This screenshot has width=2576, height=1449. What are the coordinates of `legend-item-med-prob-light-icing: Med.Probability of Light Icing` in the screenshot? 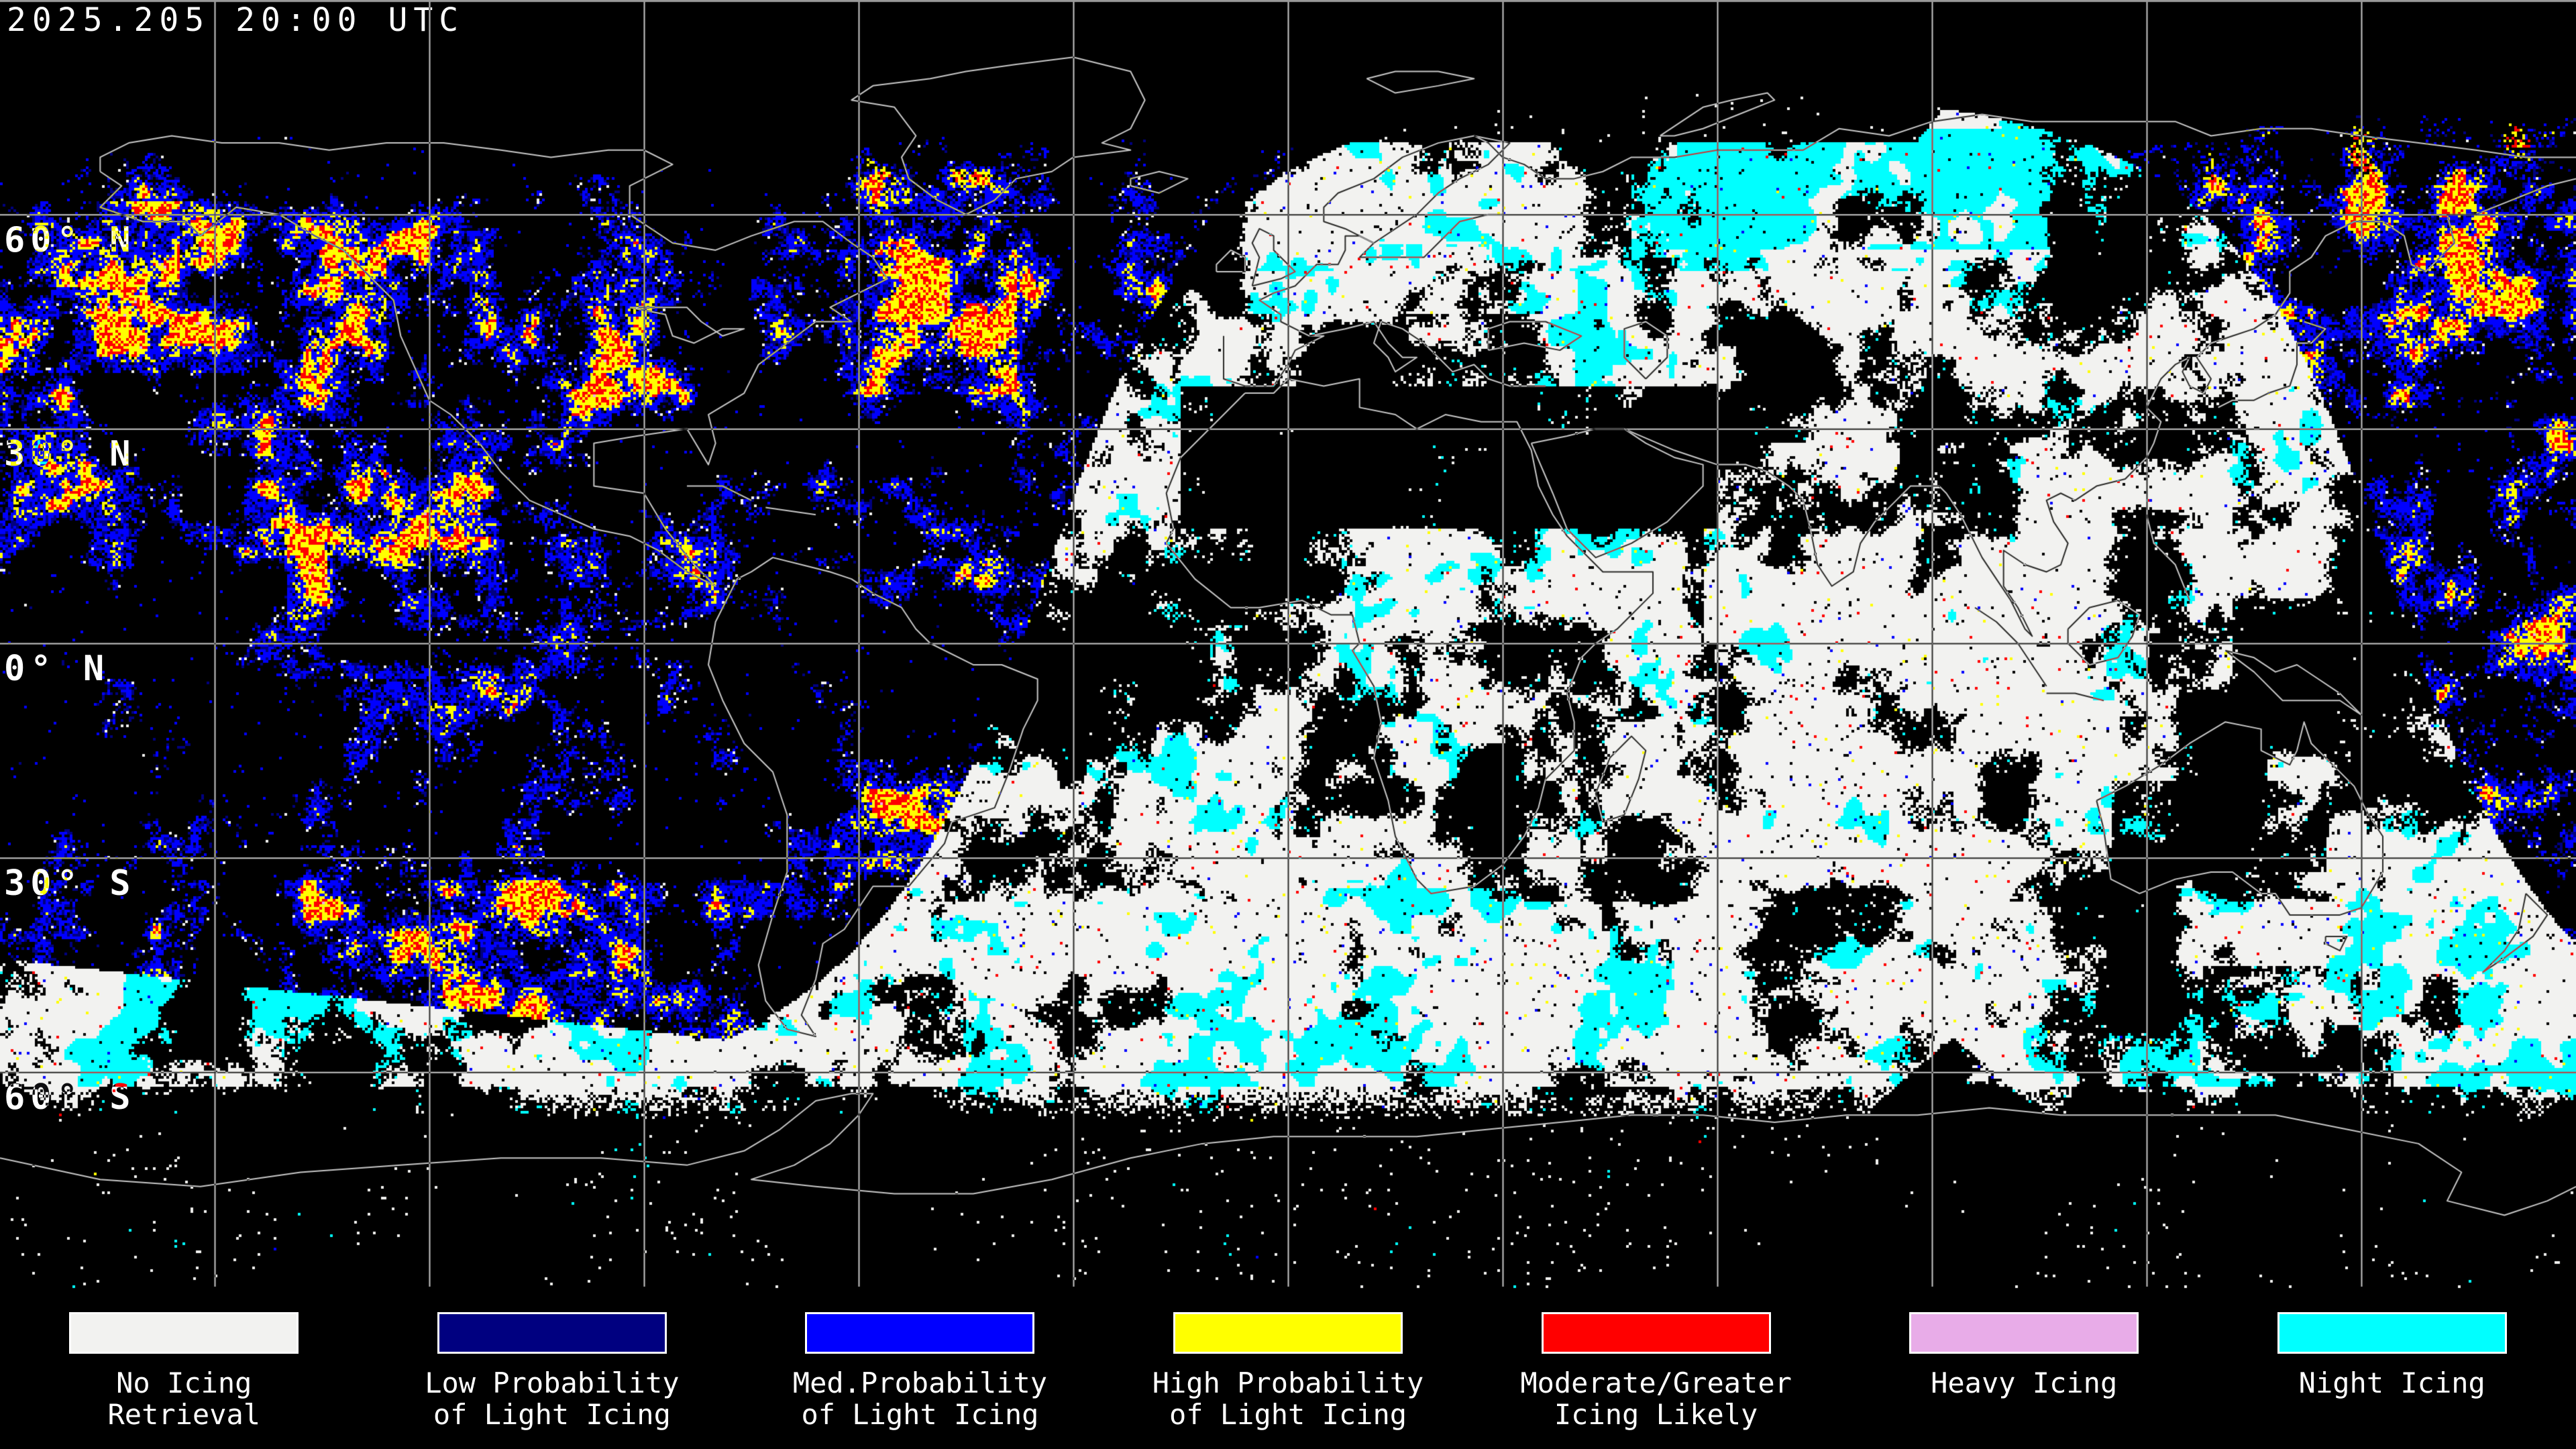 It's located at (920, 1368).